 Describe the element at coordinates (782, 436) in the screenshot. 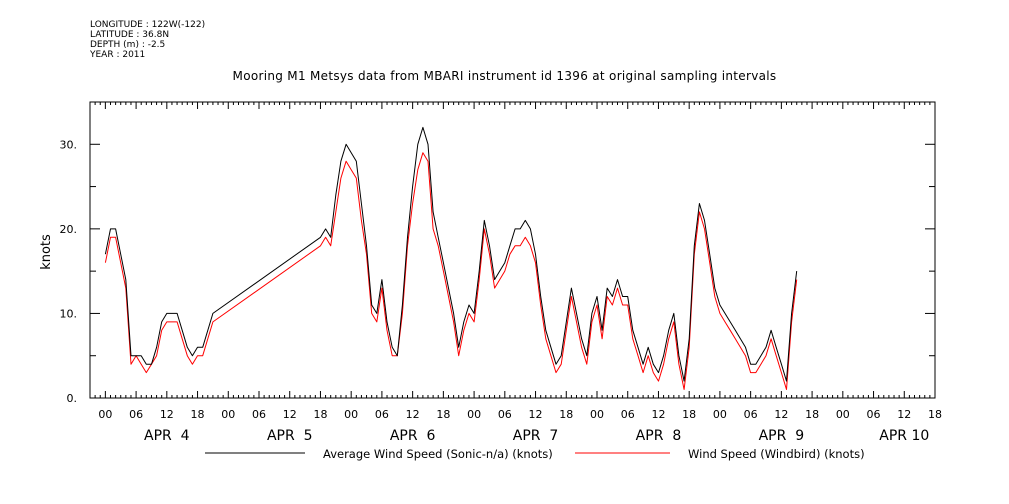

I see `x-day-label: APR 9` at that location.